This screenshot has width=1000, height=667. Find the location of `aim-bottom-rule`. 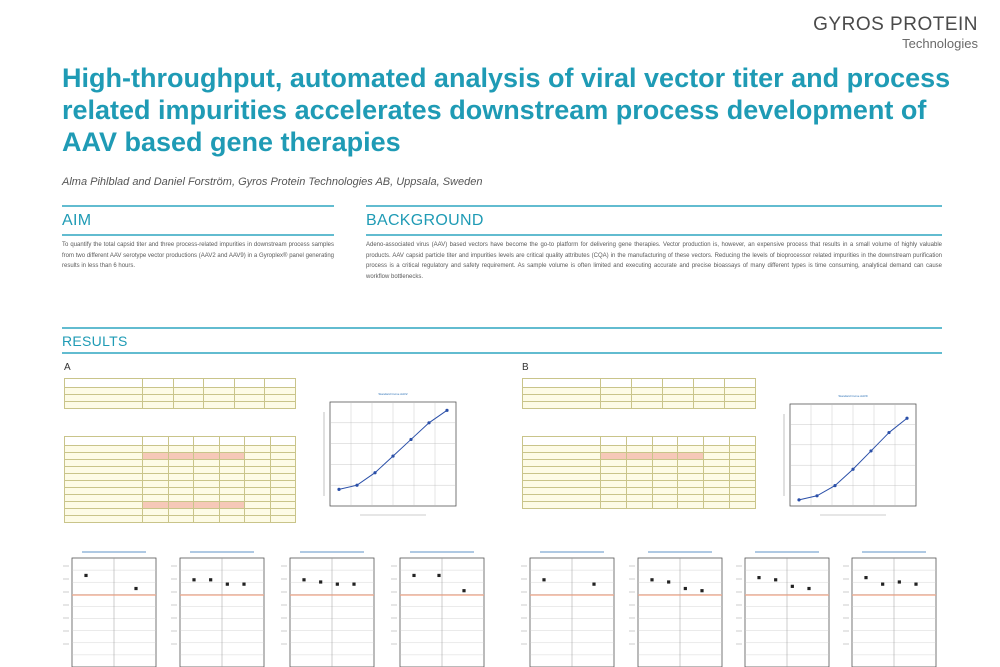

aim-bottom-rule is located at coordinates (198, 235).